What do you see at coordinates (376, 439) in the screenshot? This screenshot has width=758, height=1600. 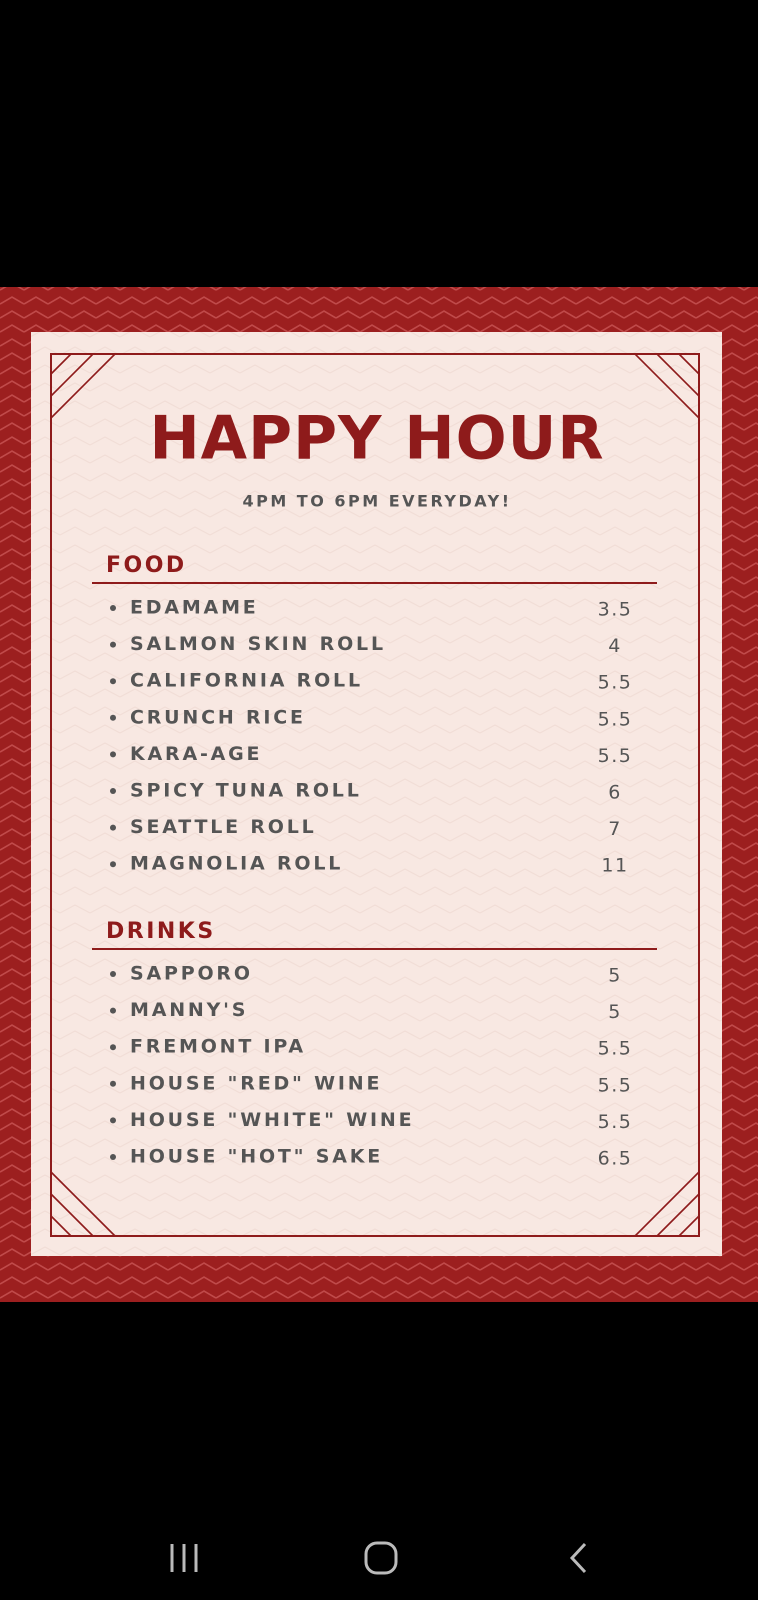 I see `menu-title: HAPPY HOUR` at bounding box center [376, 439].